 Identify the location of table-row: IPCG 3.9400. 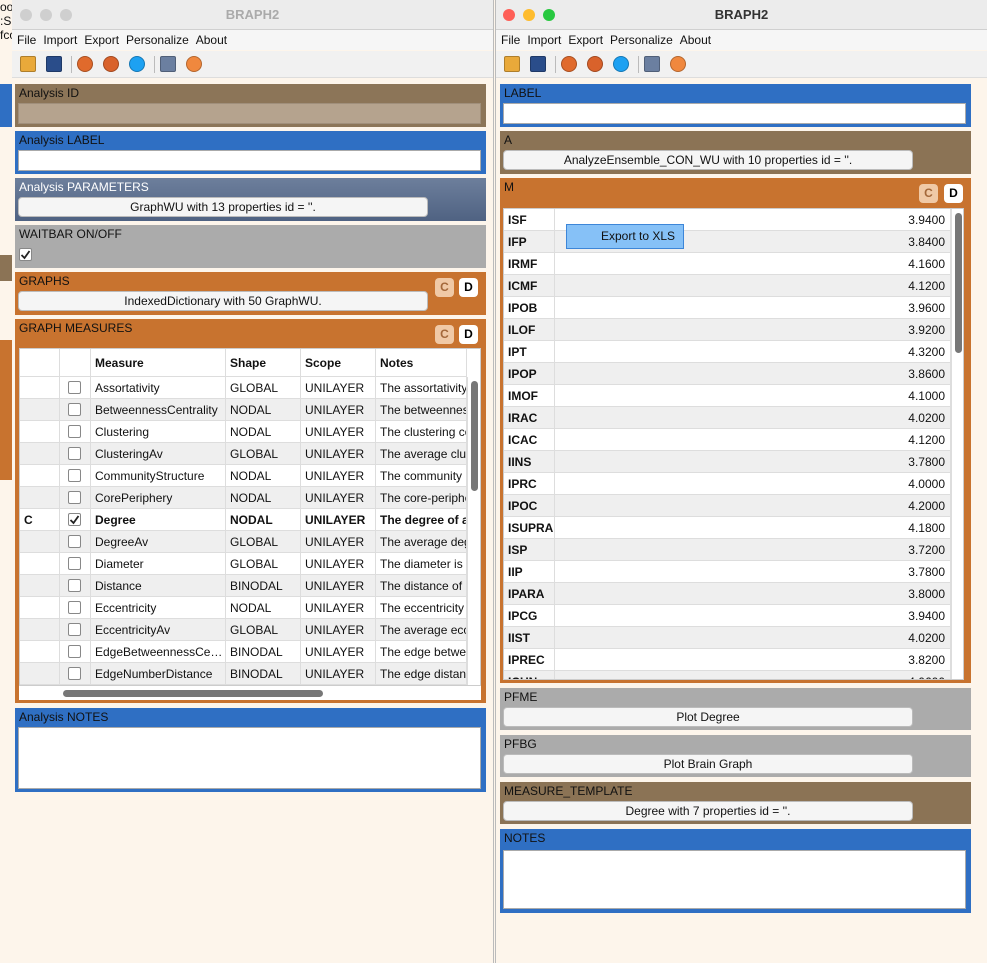
(727, 616).